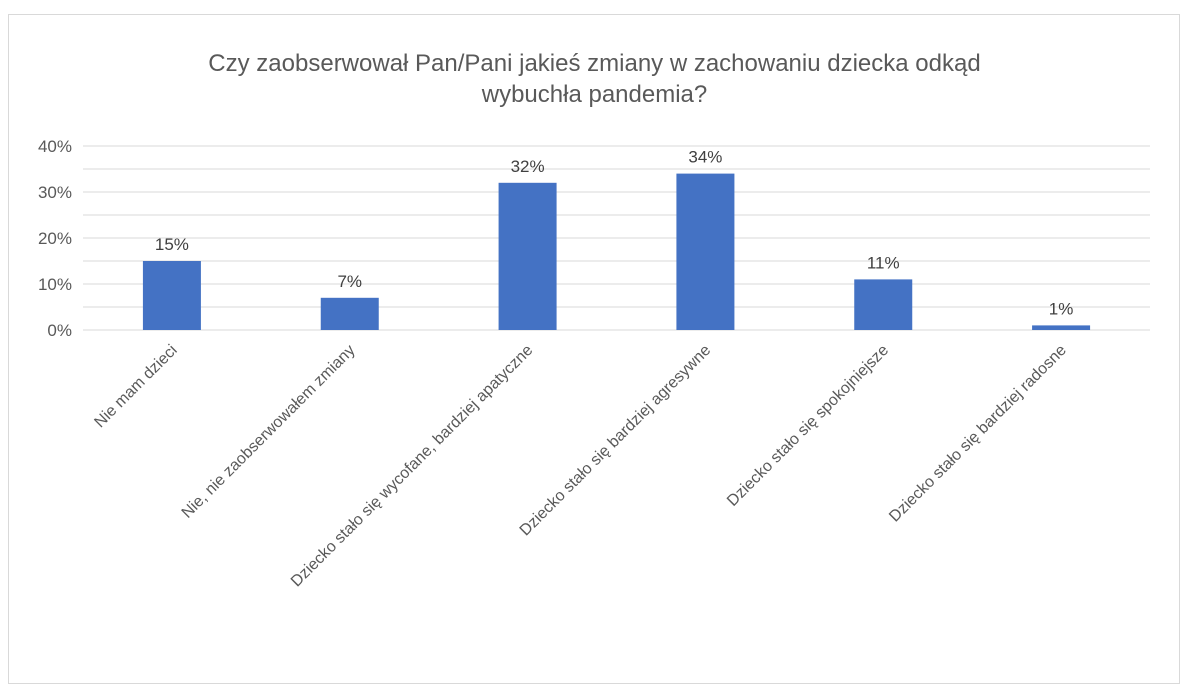  I want to click on data-label: 11%, so click(883, 262).